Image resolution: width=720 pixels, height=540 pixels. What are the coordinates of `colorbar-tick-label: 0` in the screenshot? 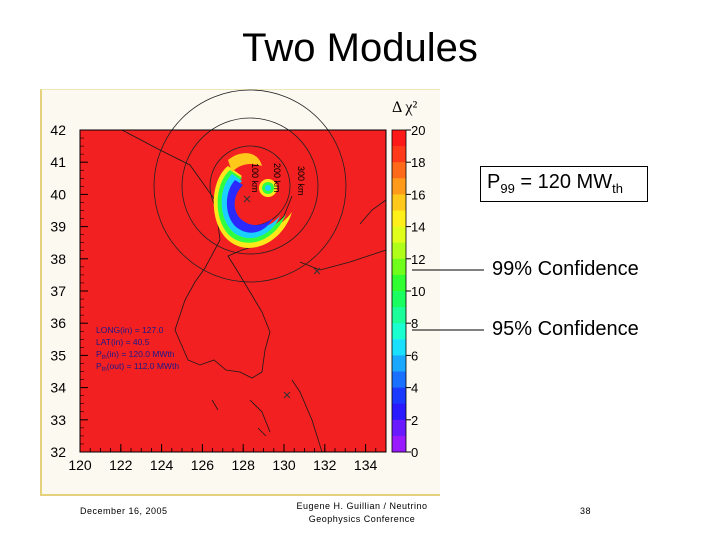 It's located at (414, 452).